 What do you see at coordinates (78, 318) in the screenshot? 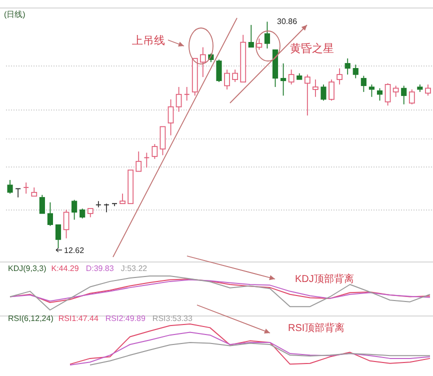
I see `text: RSI1:47.44` at bounding box center [78, 318].